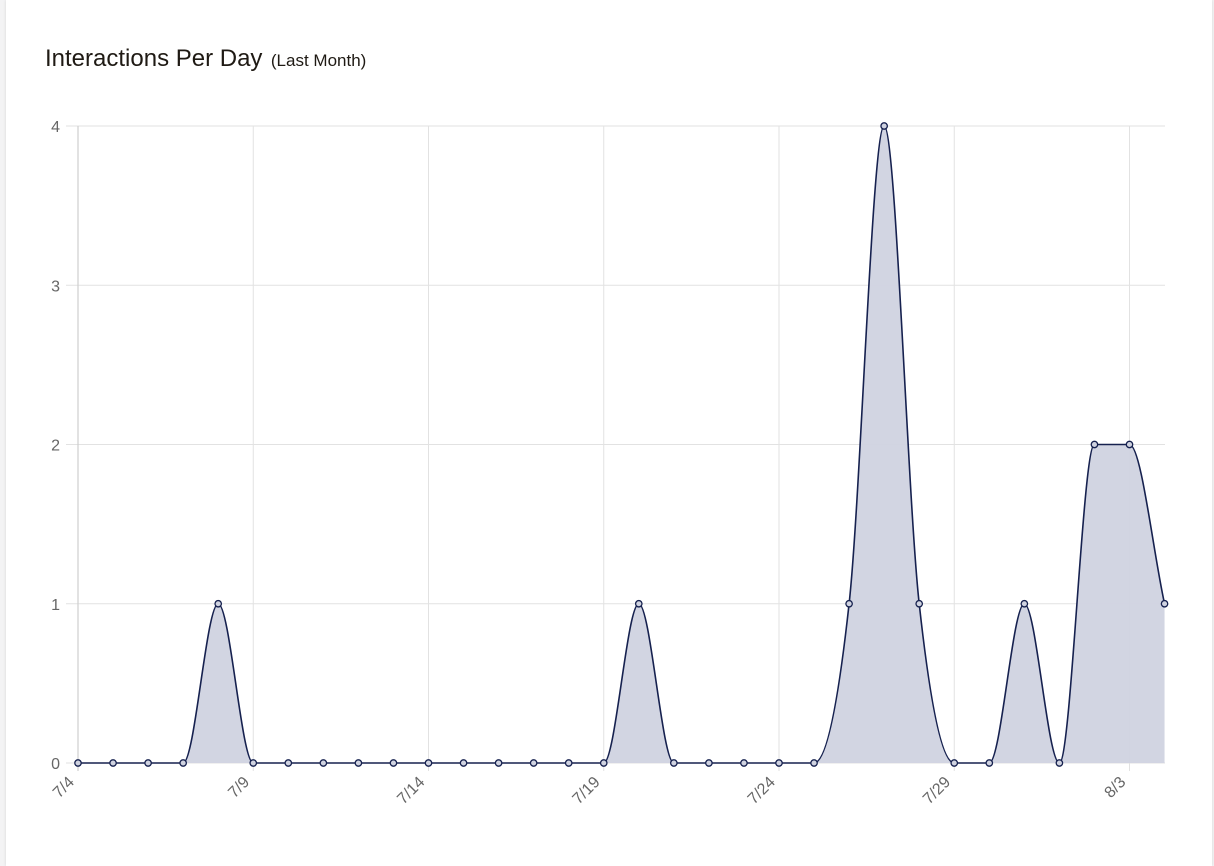  What do you see at coordinates (55, 286) in the screenshot?
I see `y-tick-label: 3` at bounding box center [55, 286].